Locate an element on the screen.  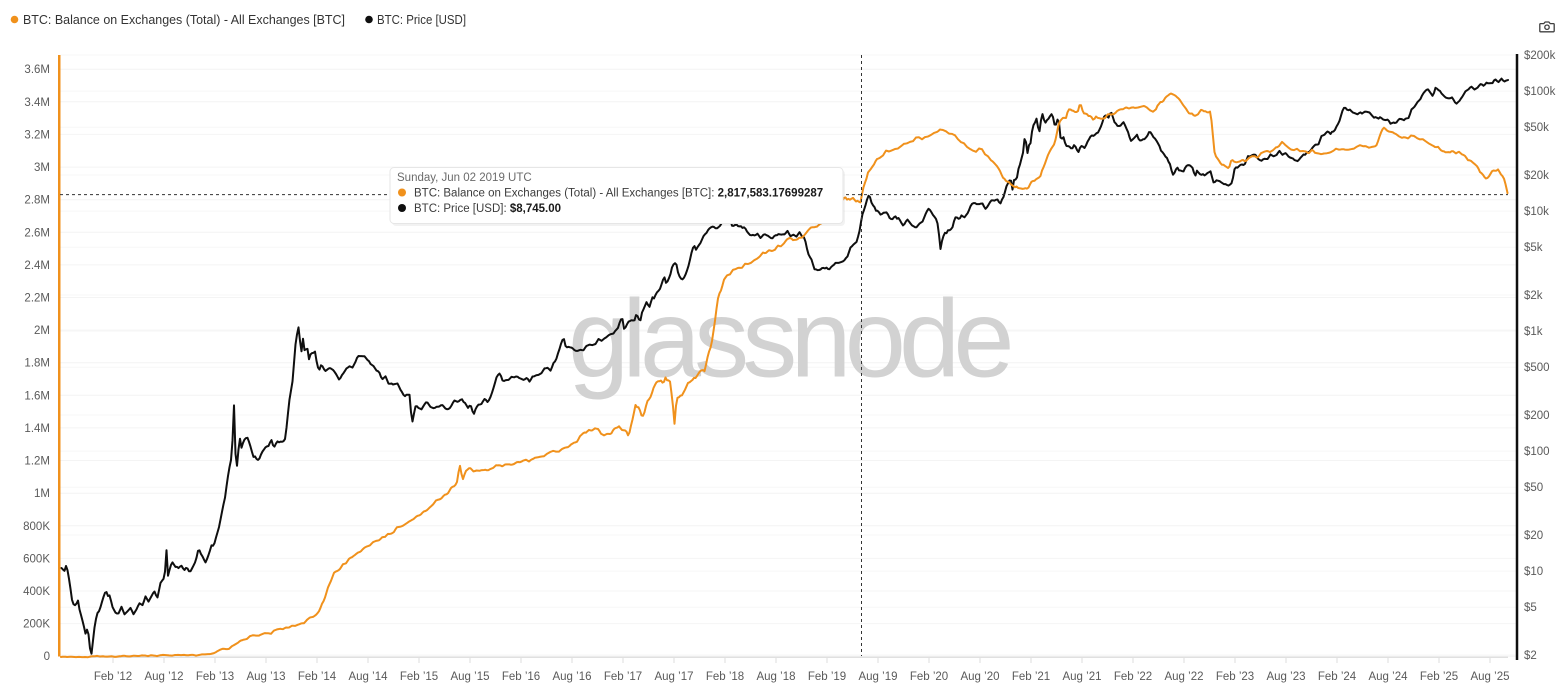
svg-text: 1.4M is located at coordinates (37, 429).